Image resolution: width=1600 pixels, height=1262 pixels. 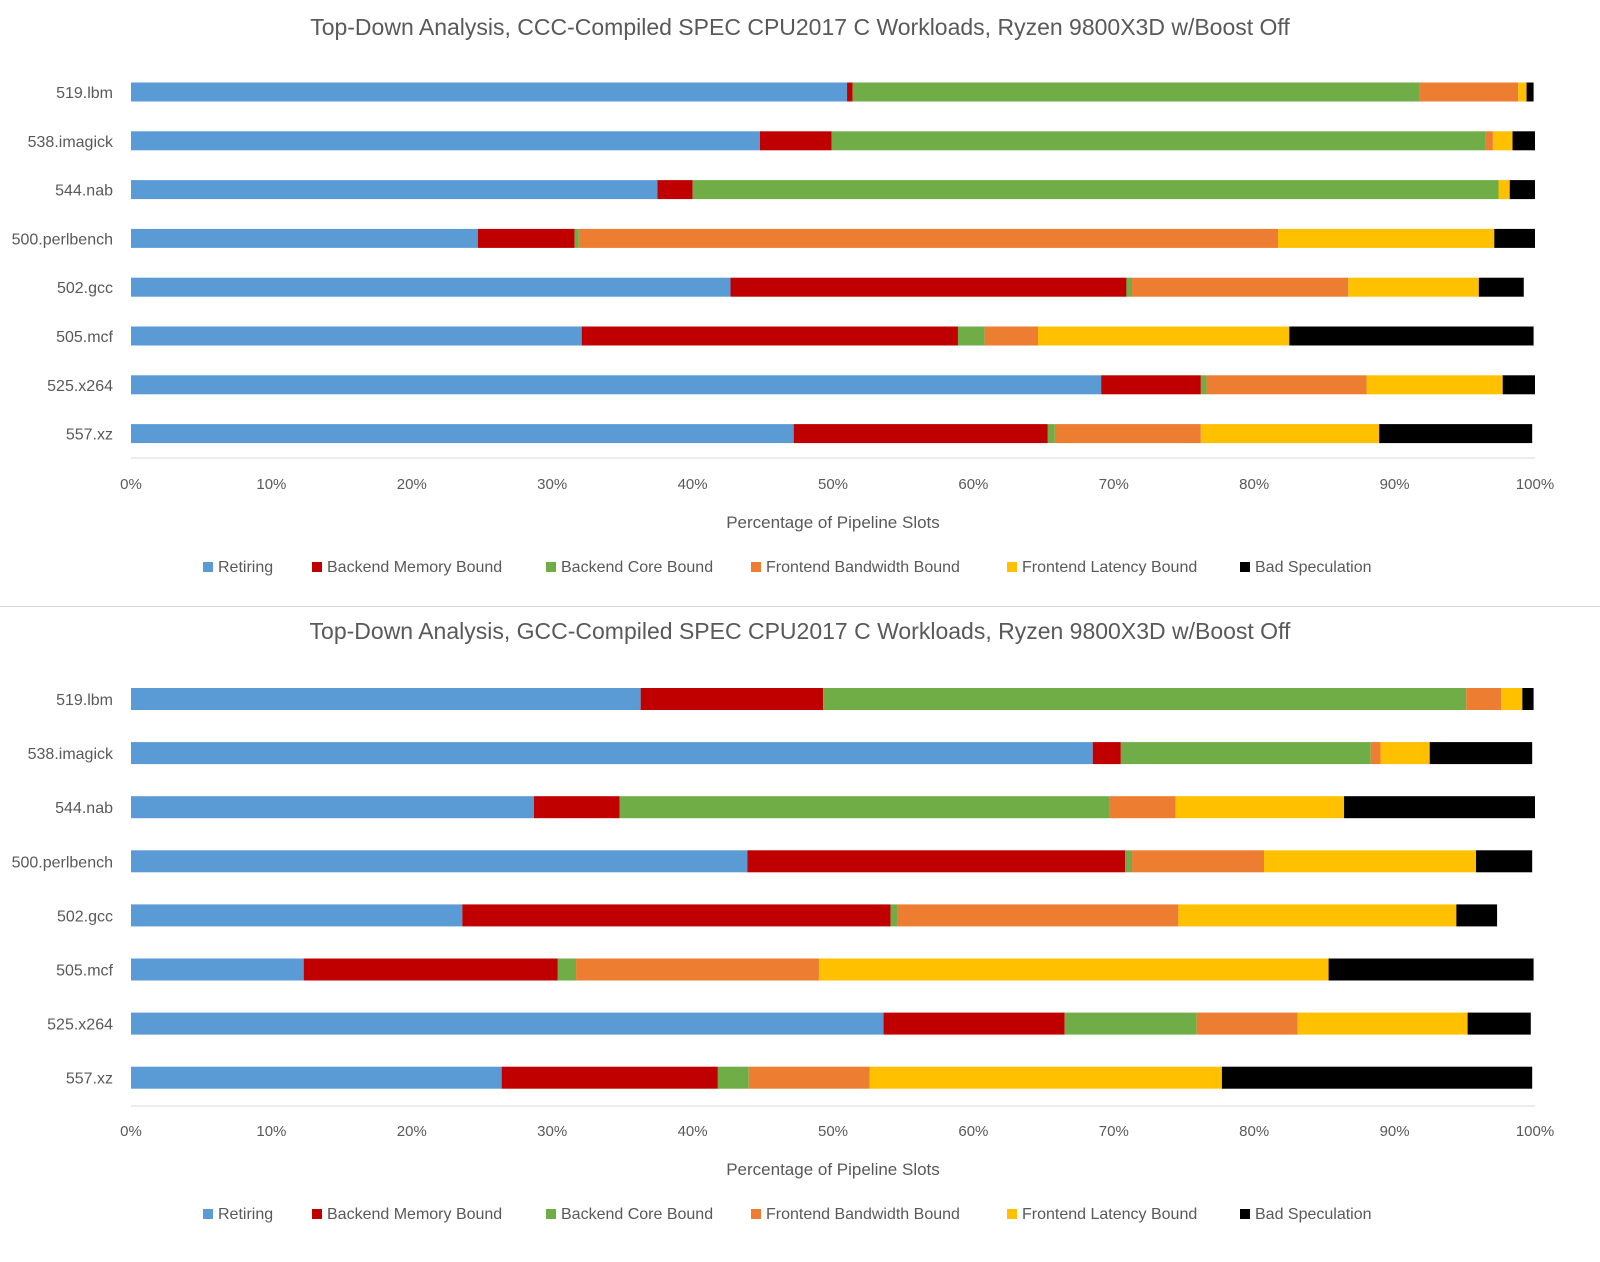 I want to click on category-label-502-gcc: 502.gcc, so click(x=85, y=288).